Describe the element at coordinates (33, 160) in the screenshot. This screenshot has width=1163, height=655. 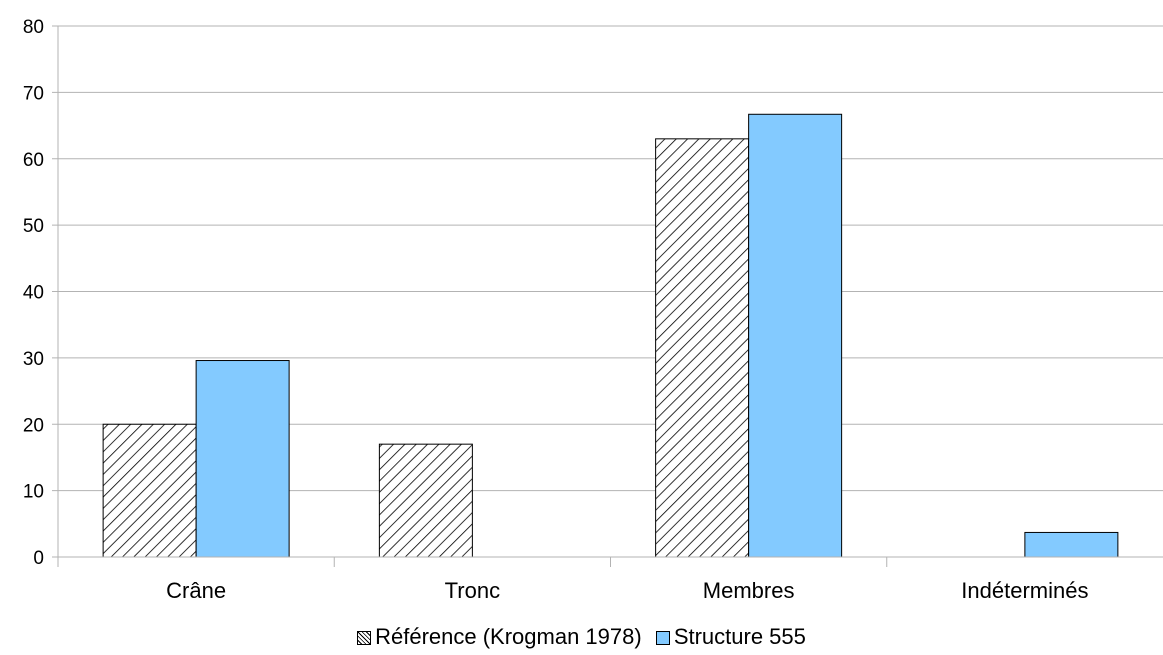
I see `y-tick-label-60: 60` at that location.